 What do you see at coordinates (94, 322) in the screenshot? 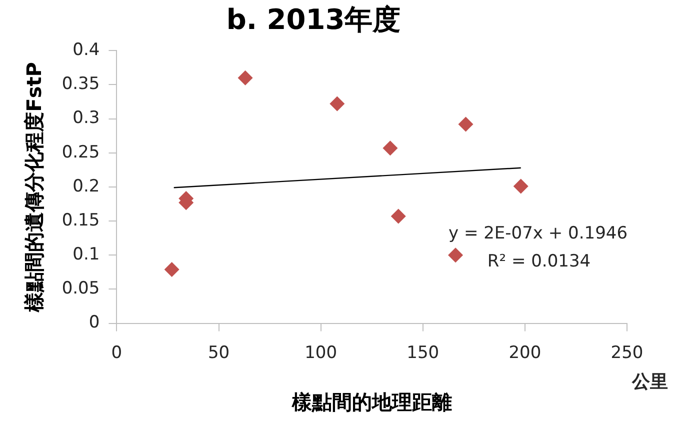
I see `y-tick-label: 0` at bounding box center [94, 322].